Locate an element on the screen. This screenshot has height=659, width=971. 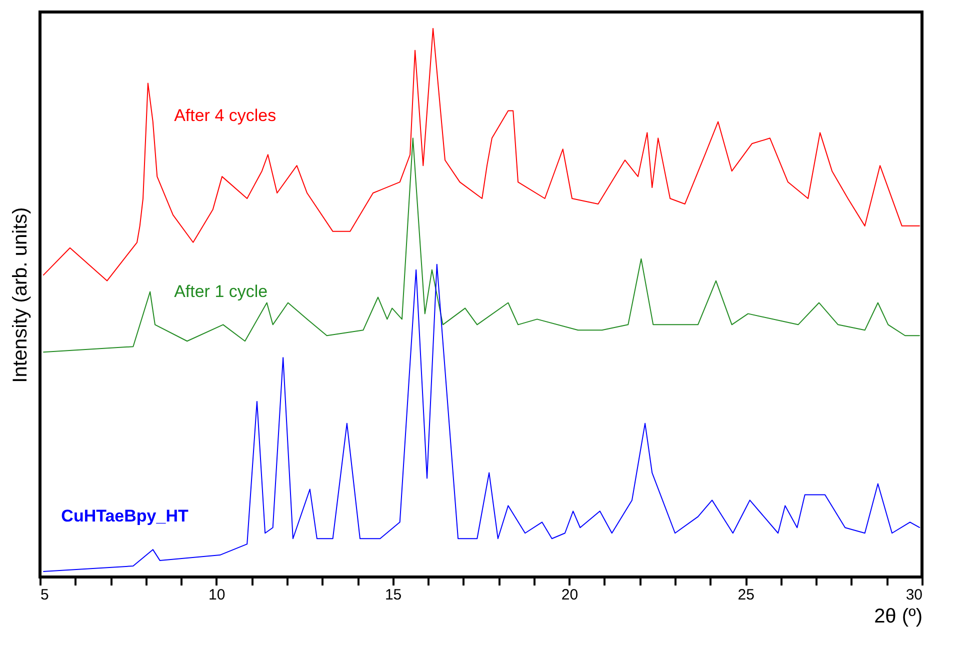
x-tick-label: 30 is located at coordinates (914, 595).